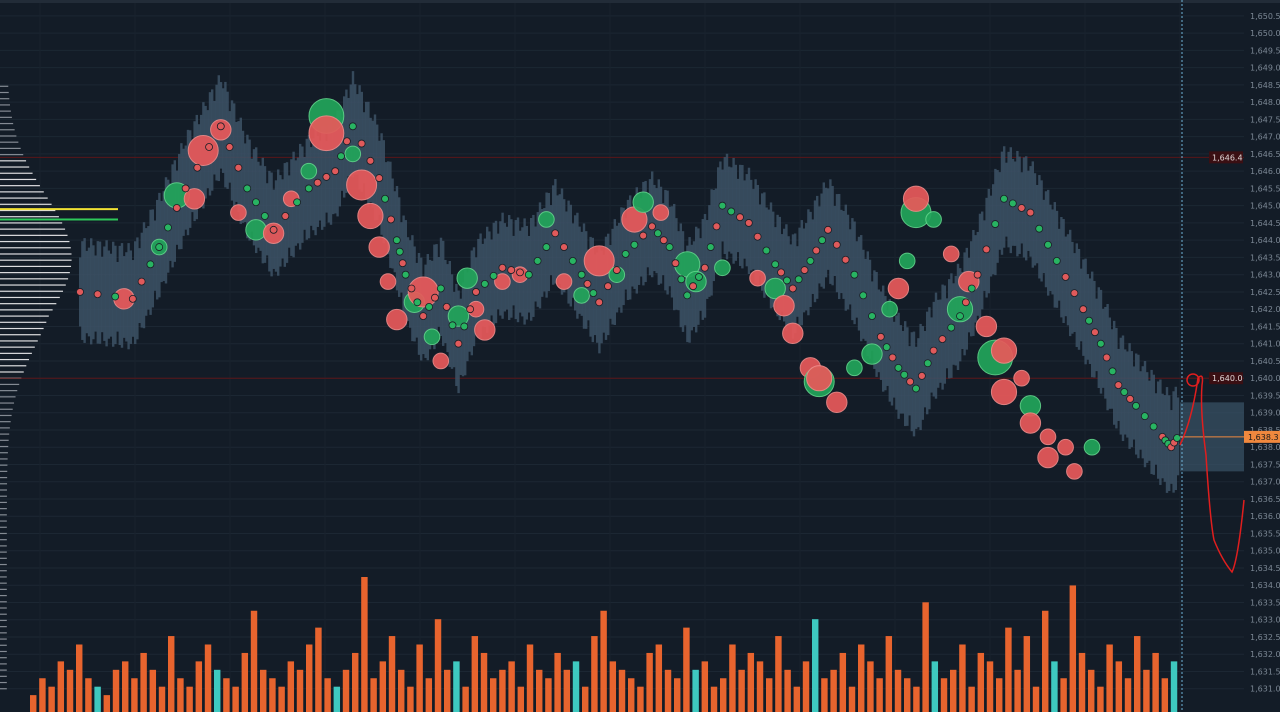  What do you see at coordinates (986, 326) in the screenshot?
I see `sell-bubble` at bounding box center [986, 326].